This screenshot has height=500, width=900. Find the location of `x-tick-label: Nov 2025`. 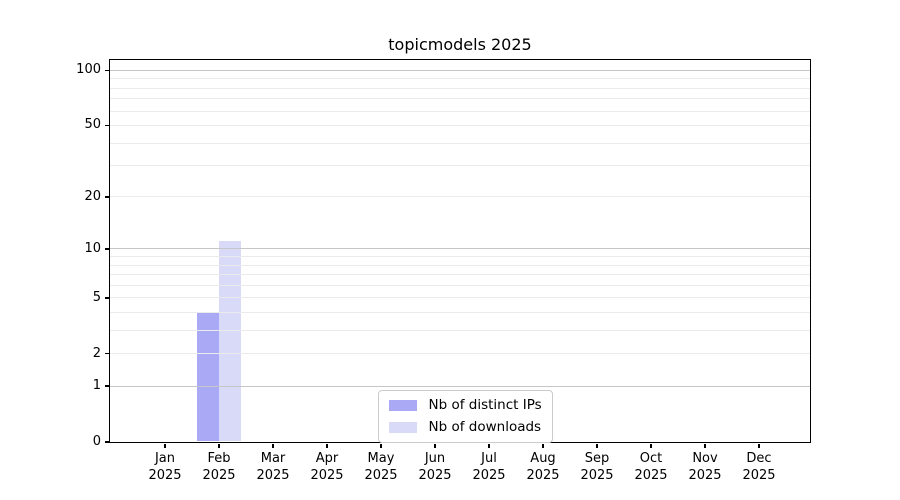

x-tick-label: Nov 2025 is located at coordinates (705, 467).